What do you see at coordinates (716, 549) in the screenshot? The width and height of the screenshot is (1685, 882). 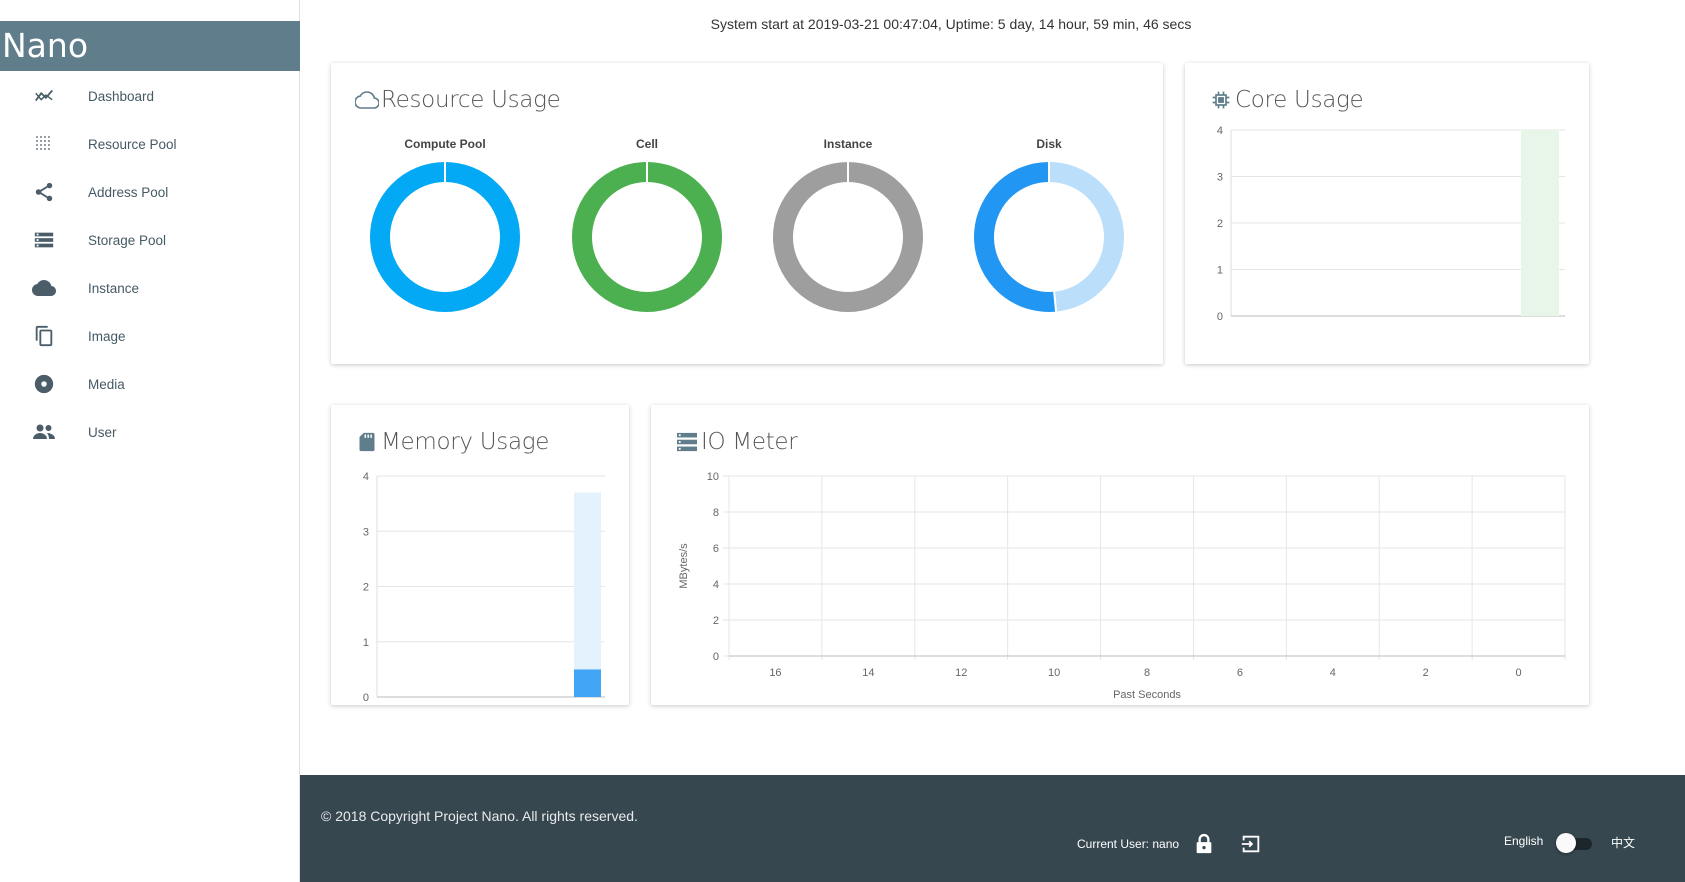 I see `y-tick-label: 6` at bounding box center [716, 549].